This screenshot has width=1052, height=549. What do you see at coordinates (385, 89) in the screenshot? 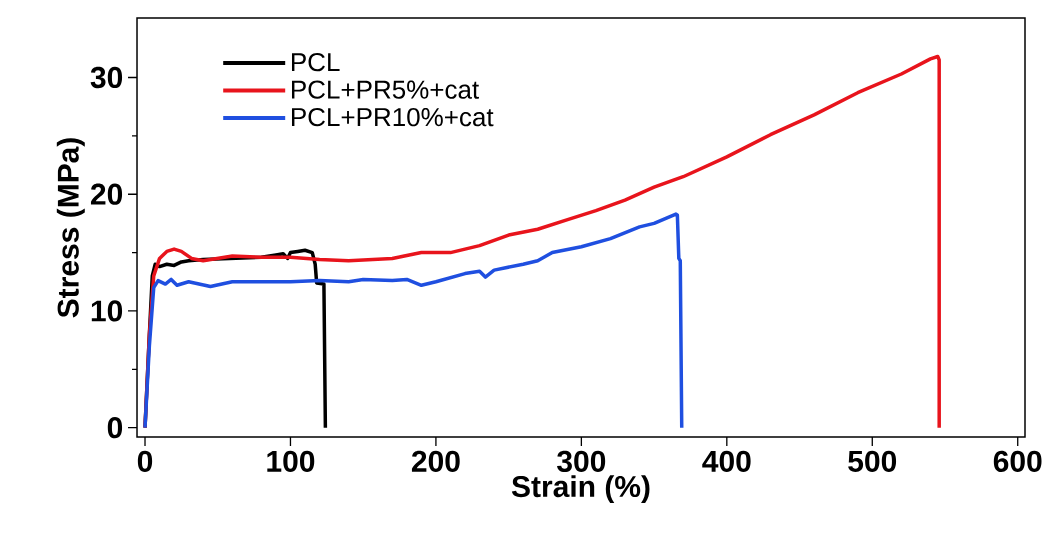
I see `legend-label: PCL+PR5%+cat` at bounding box center [385, 89].